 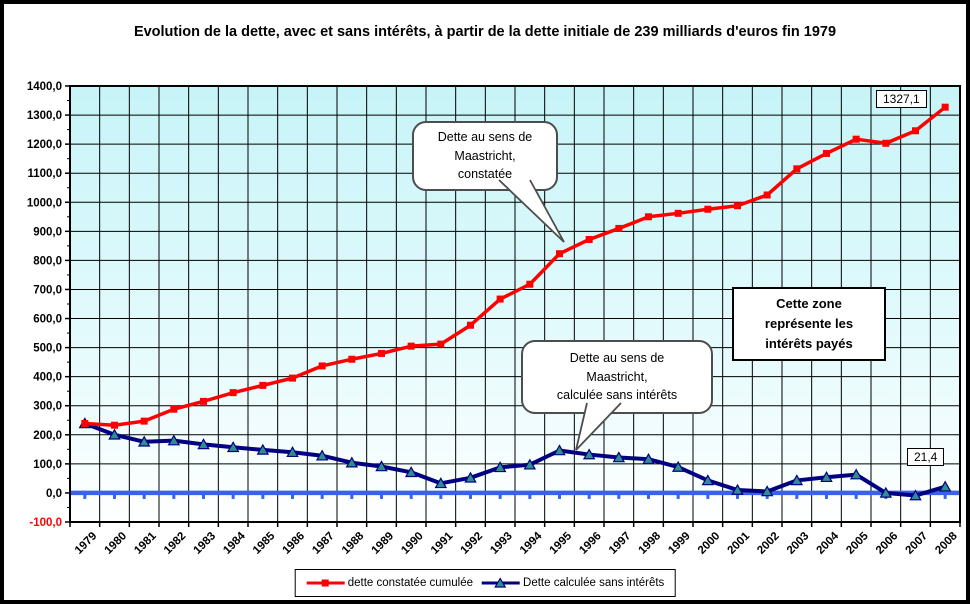 What do you see at coordinates (86, 543) in the screenshot?
I see `svg-text: 1979` at bounding box center [86, 543].